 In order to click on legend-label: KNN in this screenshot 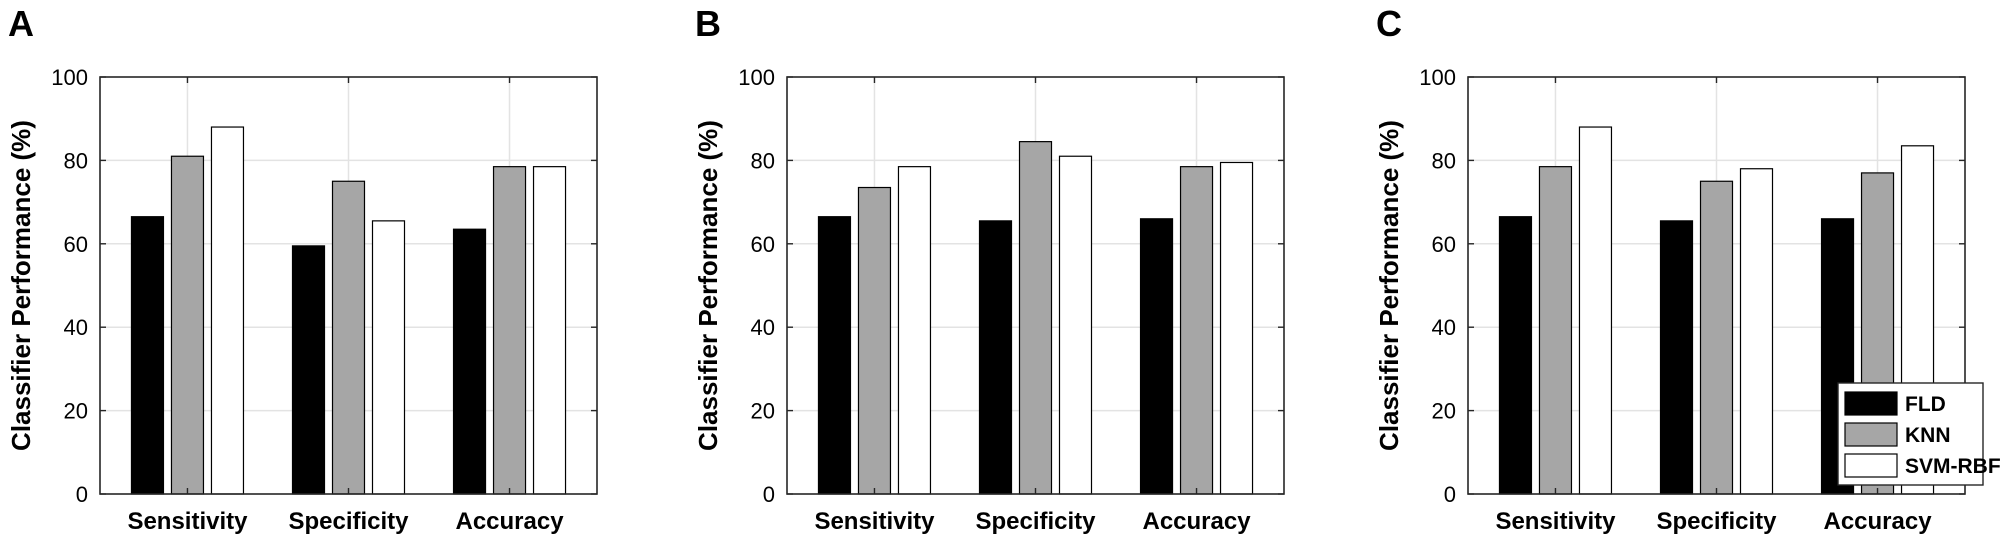, I will do `click(1928, 435)`.